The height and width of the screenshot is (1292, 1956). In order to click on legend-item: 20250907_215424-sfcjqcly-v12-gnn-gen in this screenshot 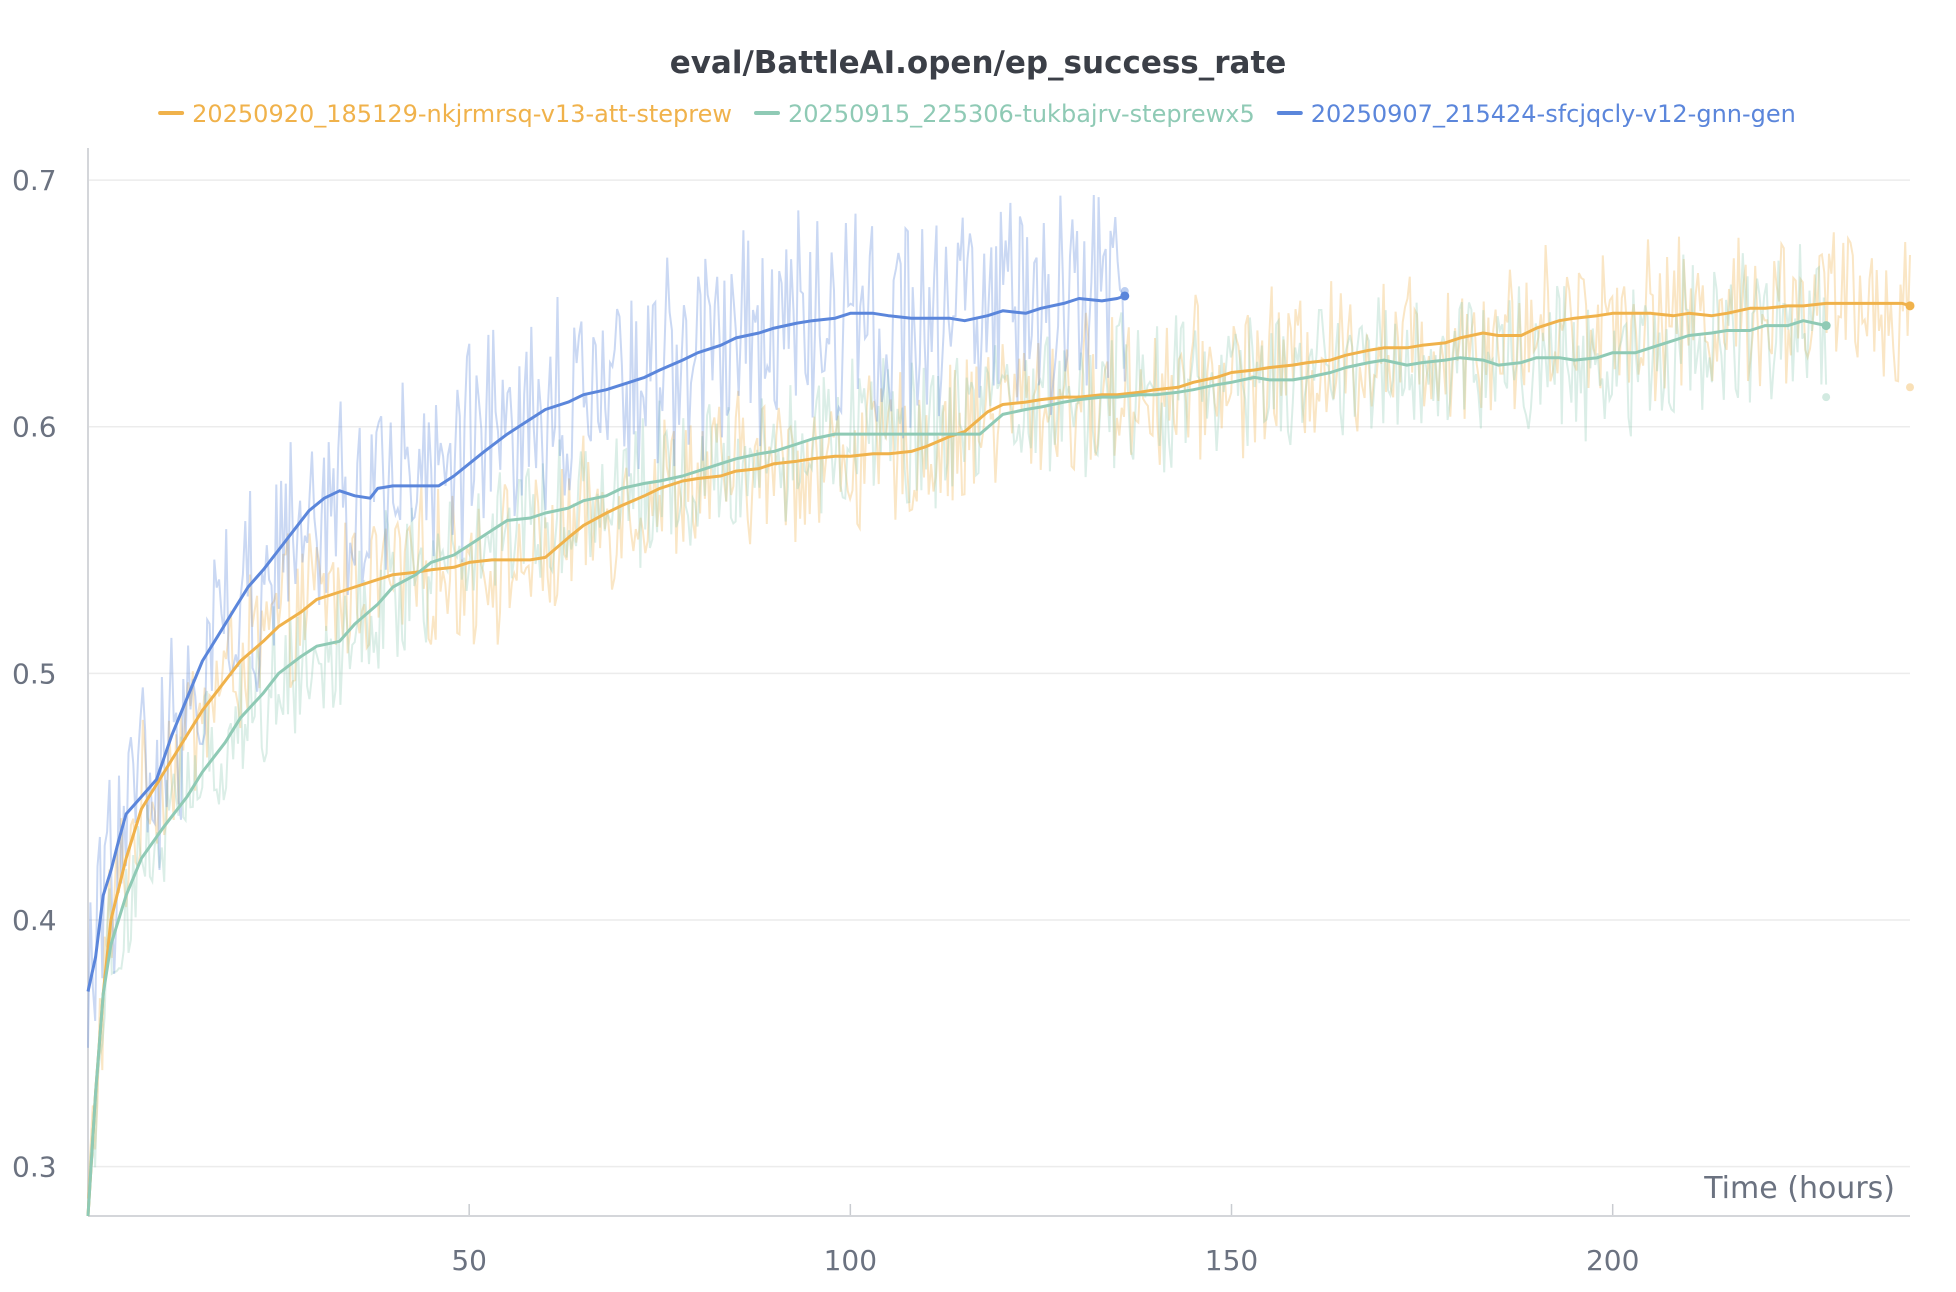, I will do `click(1536, 114)`.